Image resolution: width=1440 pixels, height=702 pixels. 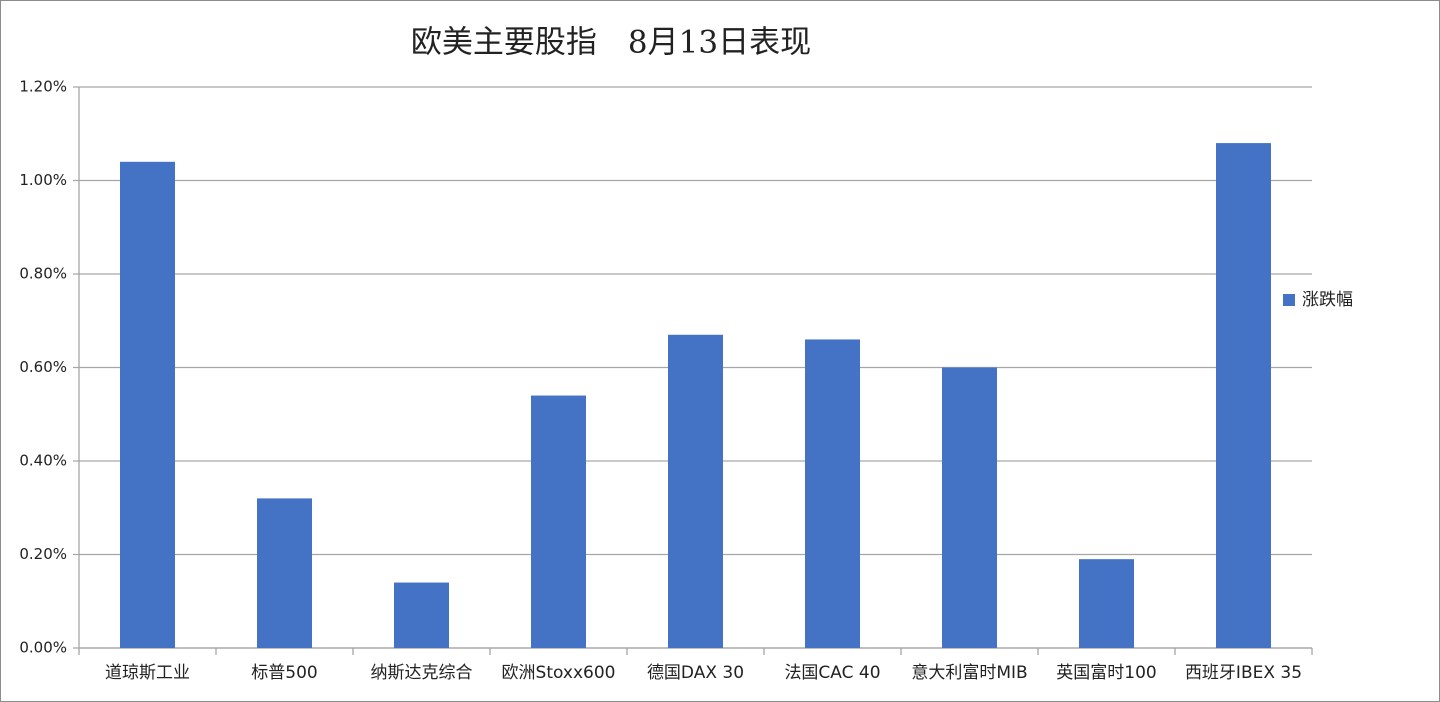 What do you see at coordinates (1327, 300) in the screenshot?
I see `legend-label: 涨跌幅` at bounding box center [1327, 300].